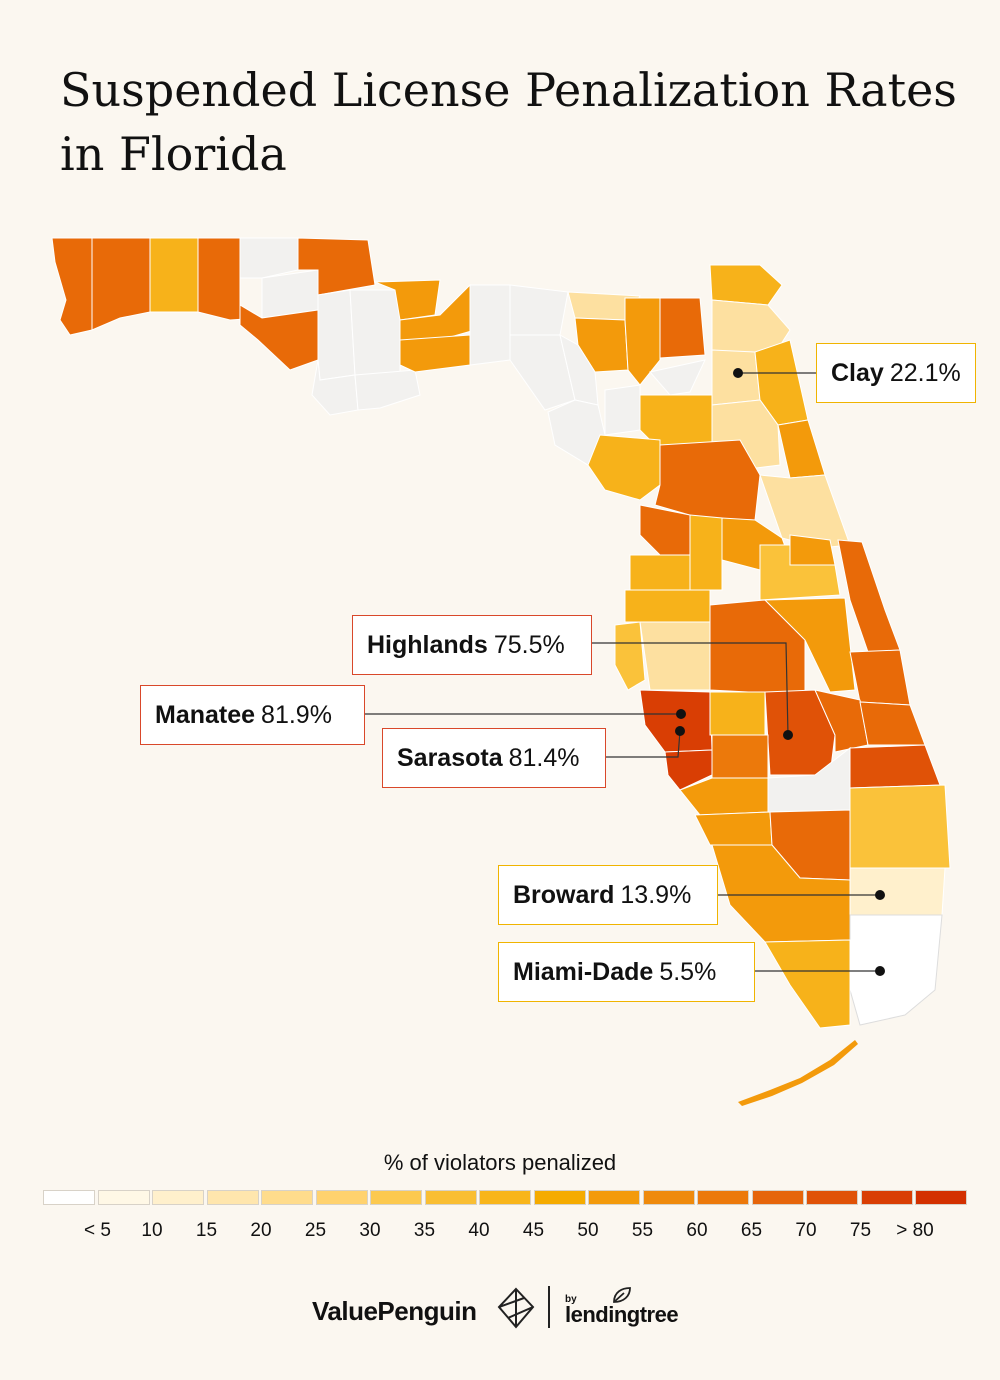  I want to click on county-pasco, so click(667, 606).